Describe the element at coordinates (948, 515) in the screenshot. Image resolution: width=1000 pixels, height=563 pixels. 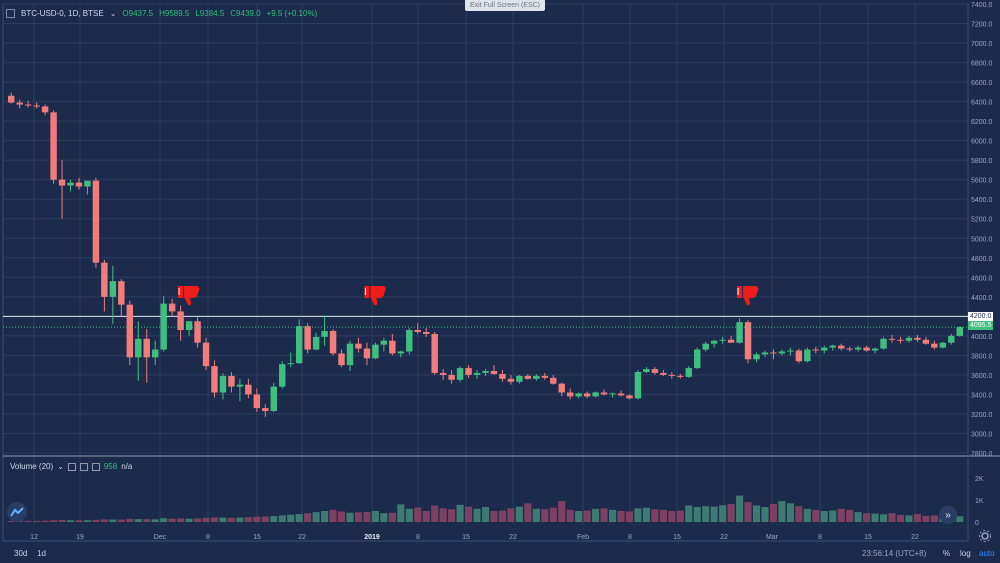
I see `scroll-right-icon: »` at that location.